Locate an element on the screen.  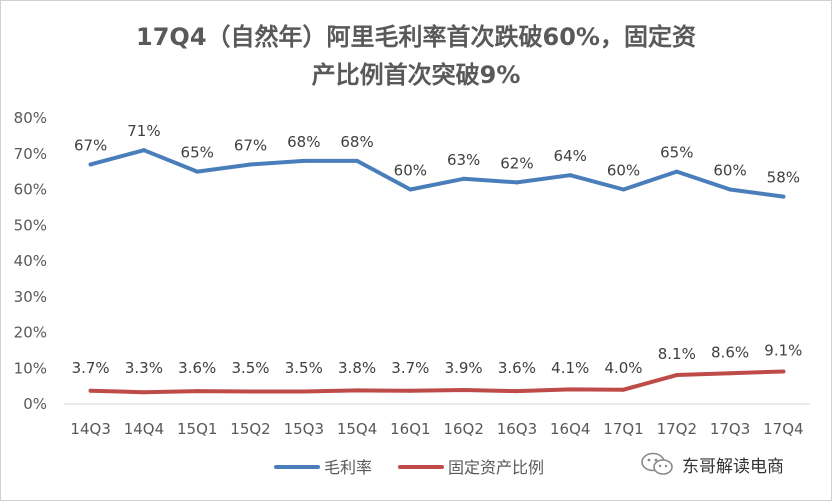
legend-label: 固定资产比例 is located at coordinates (496, 467).